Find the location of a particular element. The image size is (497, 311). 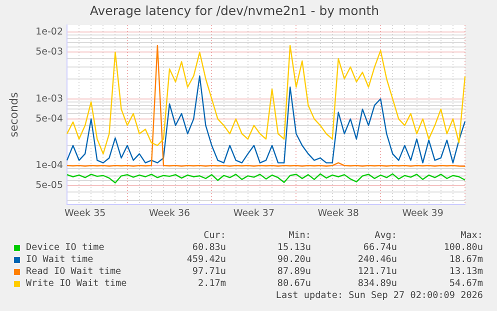

text: Avg: is located at coordinates (385, 235).